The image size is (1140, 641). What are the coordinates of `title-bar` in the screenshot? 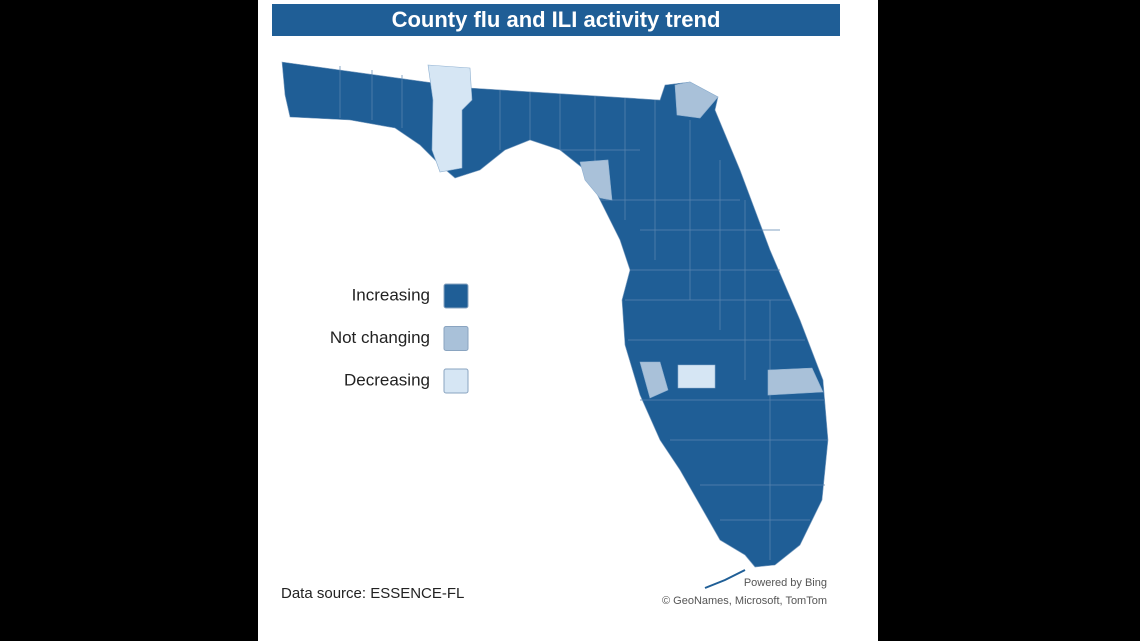 It's located at (556, 20).